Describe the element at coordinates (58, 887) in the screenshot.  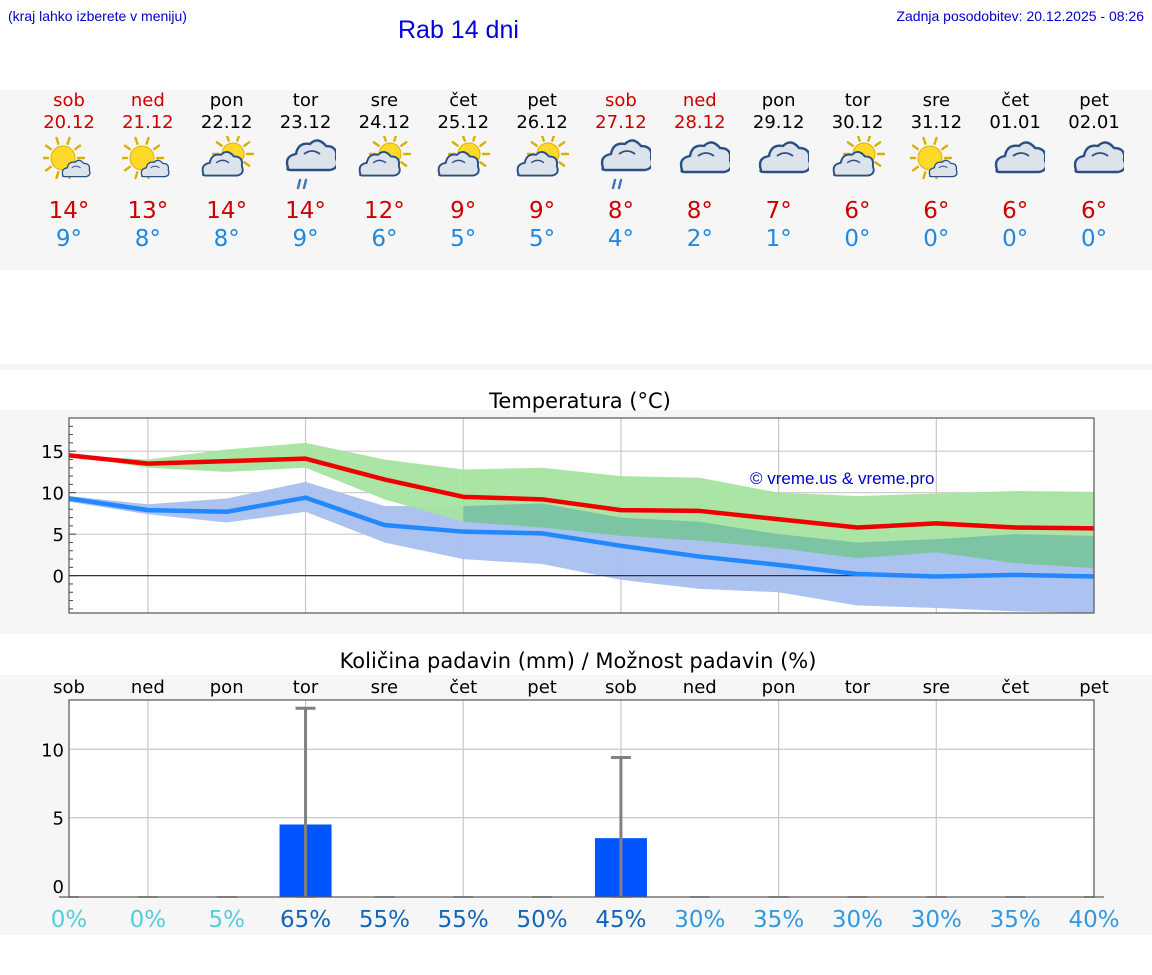
I see `precipitation-tick-label: 0` at that location.